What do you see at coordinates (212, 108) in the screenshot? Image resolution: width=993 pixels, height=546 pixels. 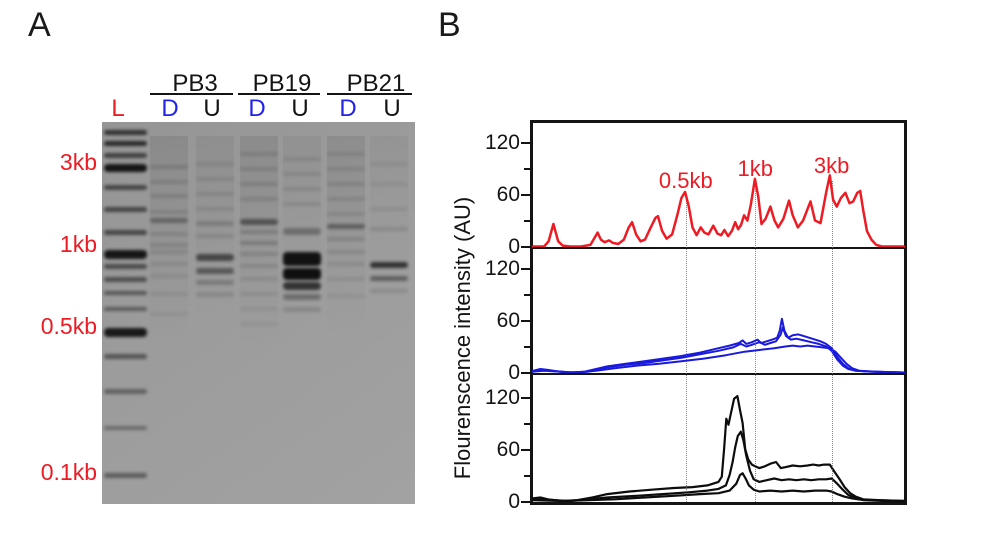 I see `lane-letter-U-1: U` at bounding box center [212, 108].